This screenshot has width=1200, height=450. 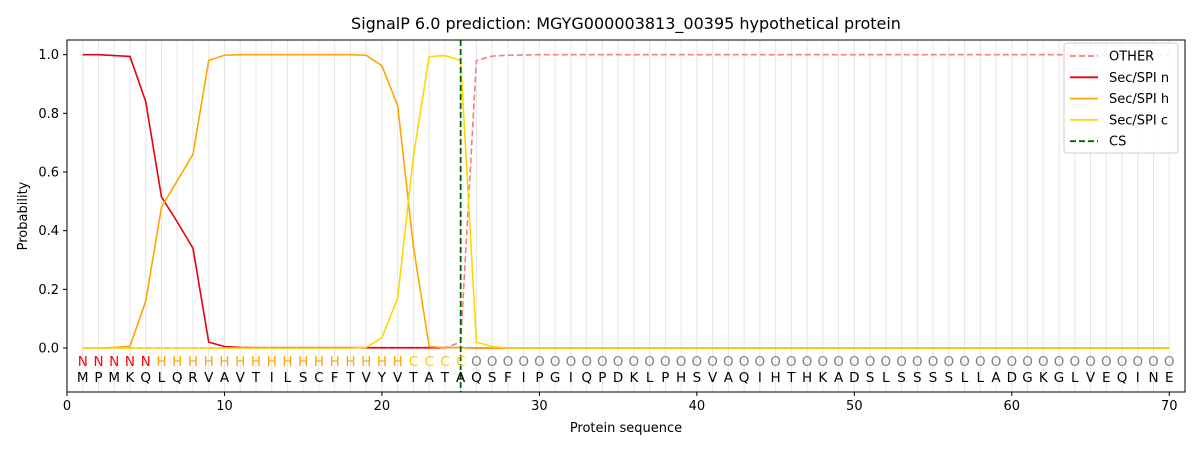 I want to click on y-tick-label: 0.0, so click(x=48, y=349).